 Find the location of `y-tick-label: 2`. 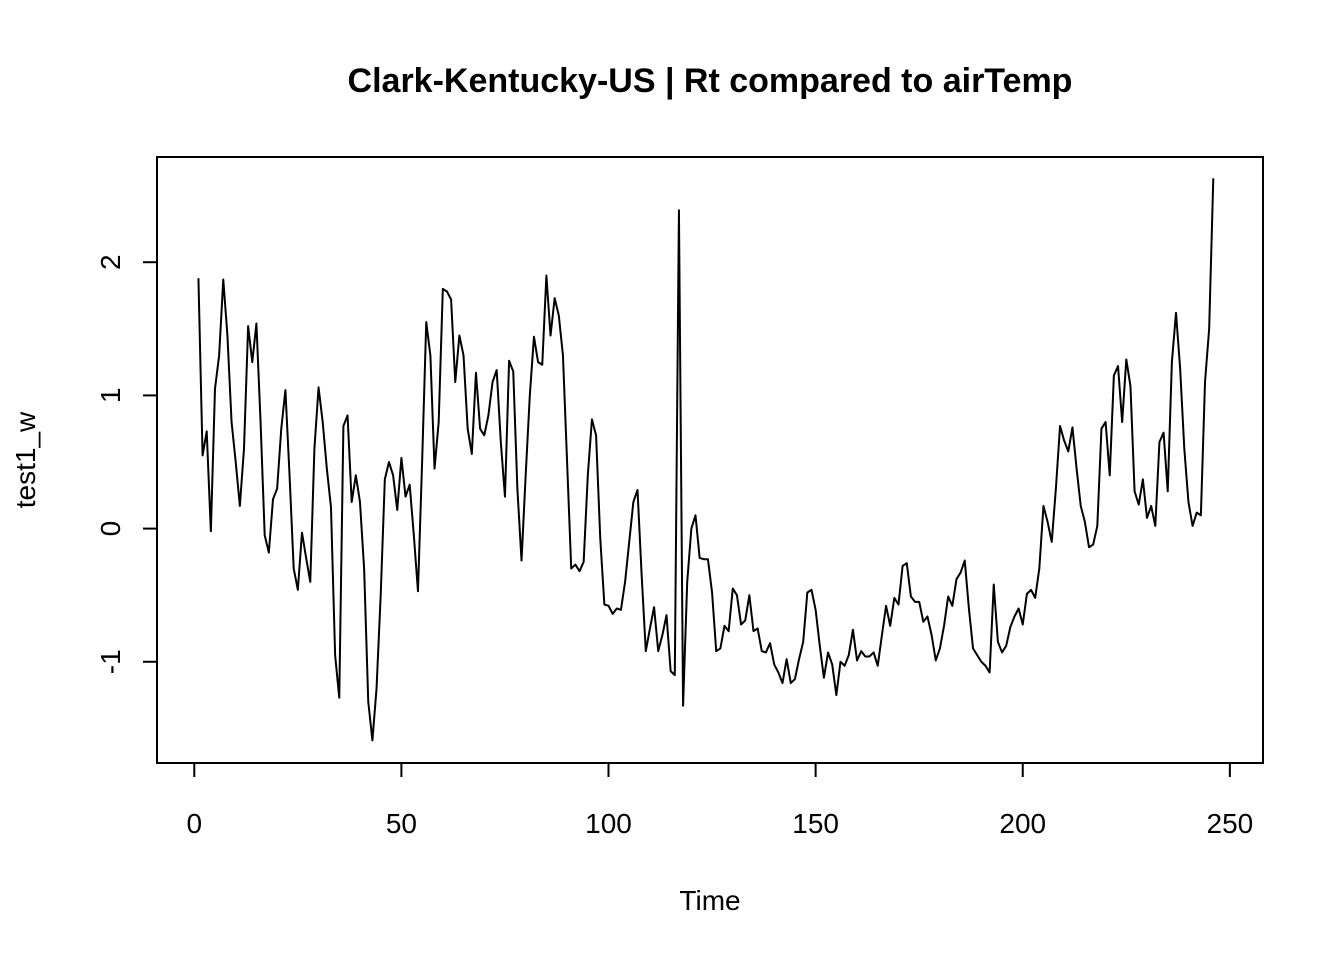

y-tick-label: 2 is located at coordinates (110, 262).